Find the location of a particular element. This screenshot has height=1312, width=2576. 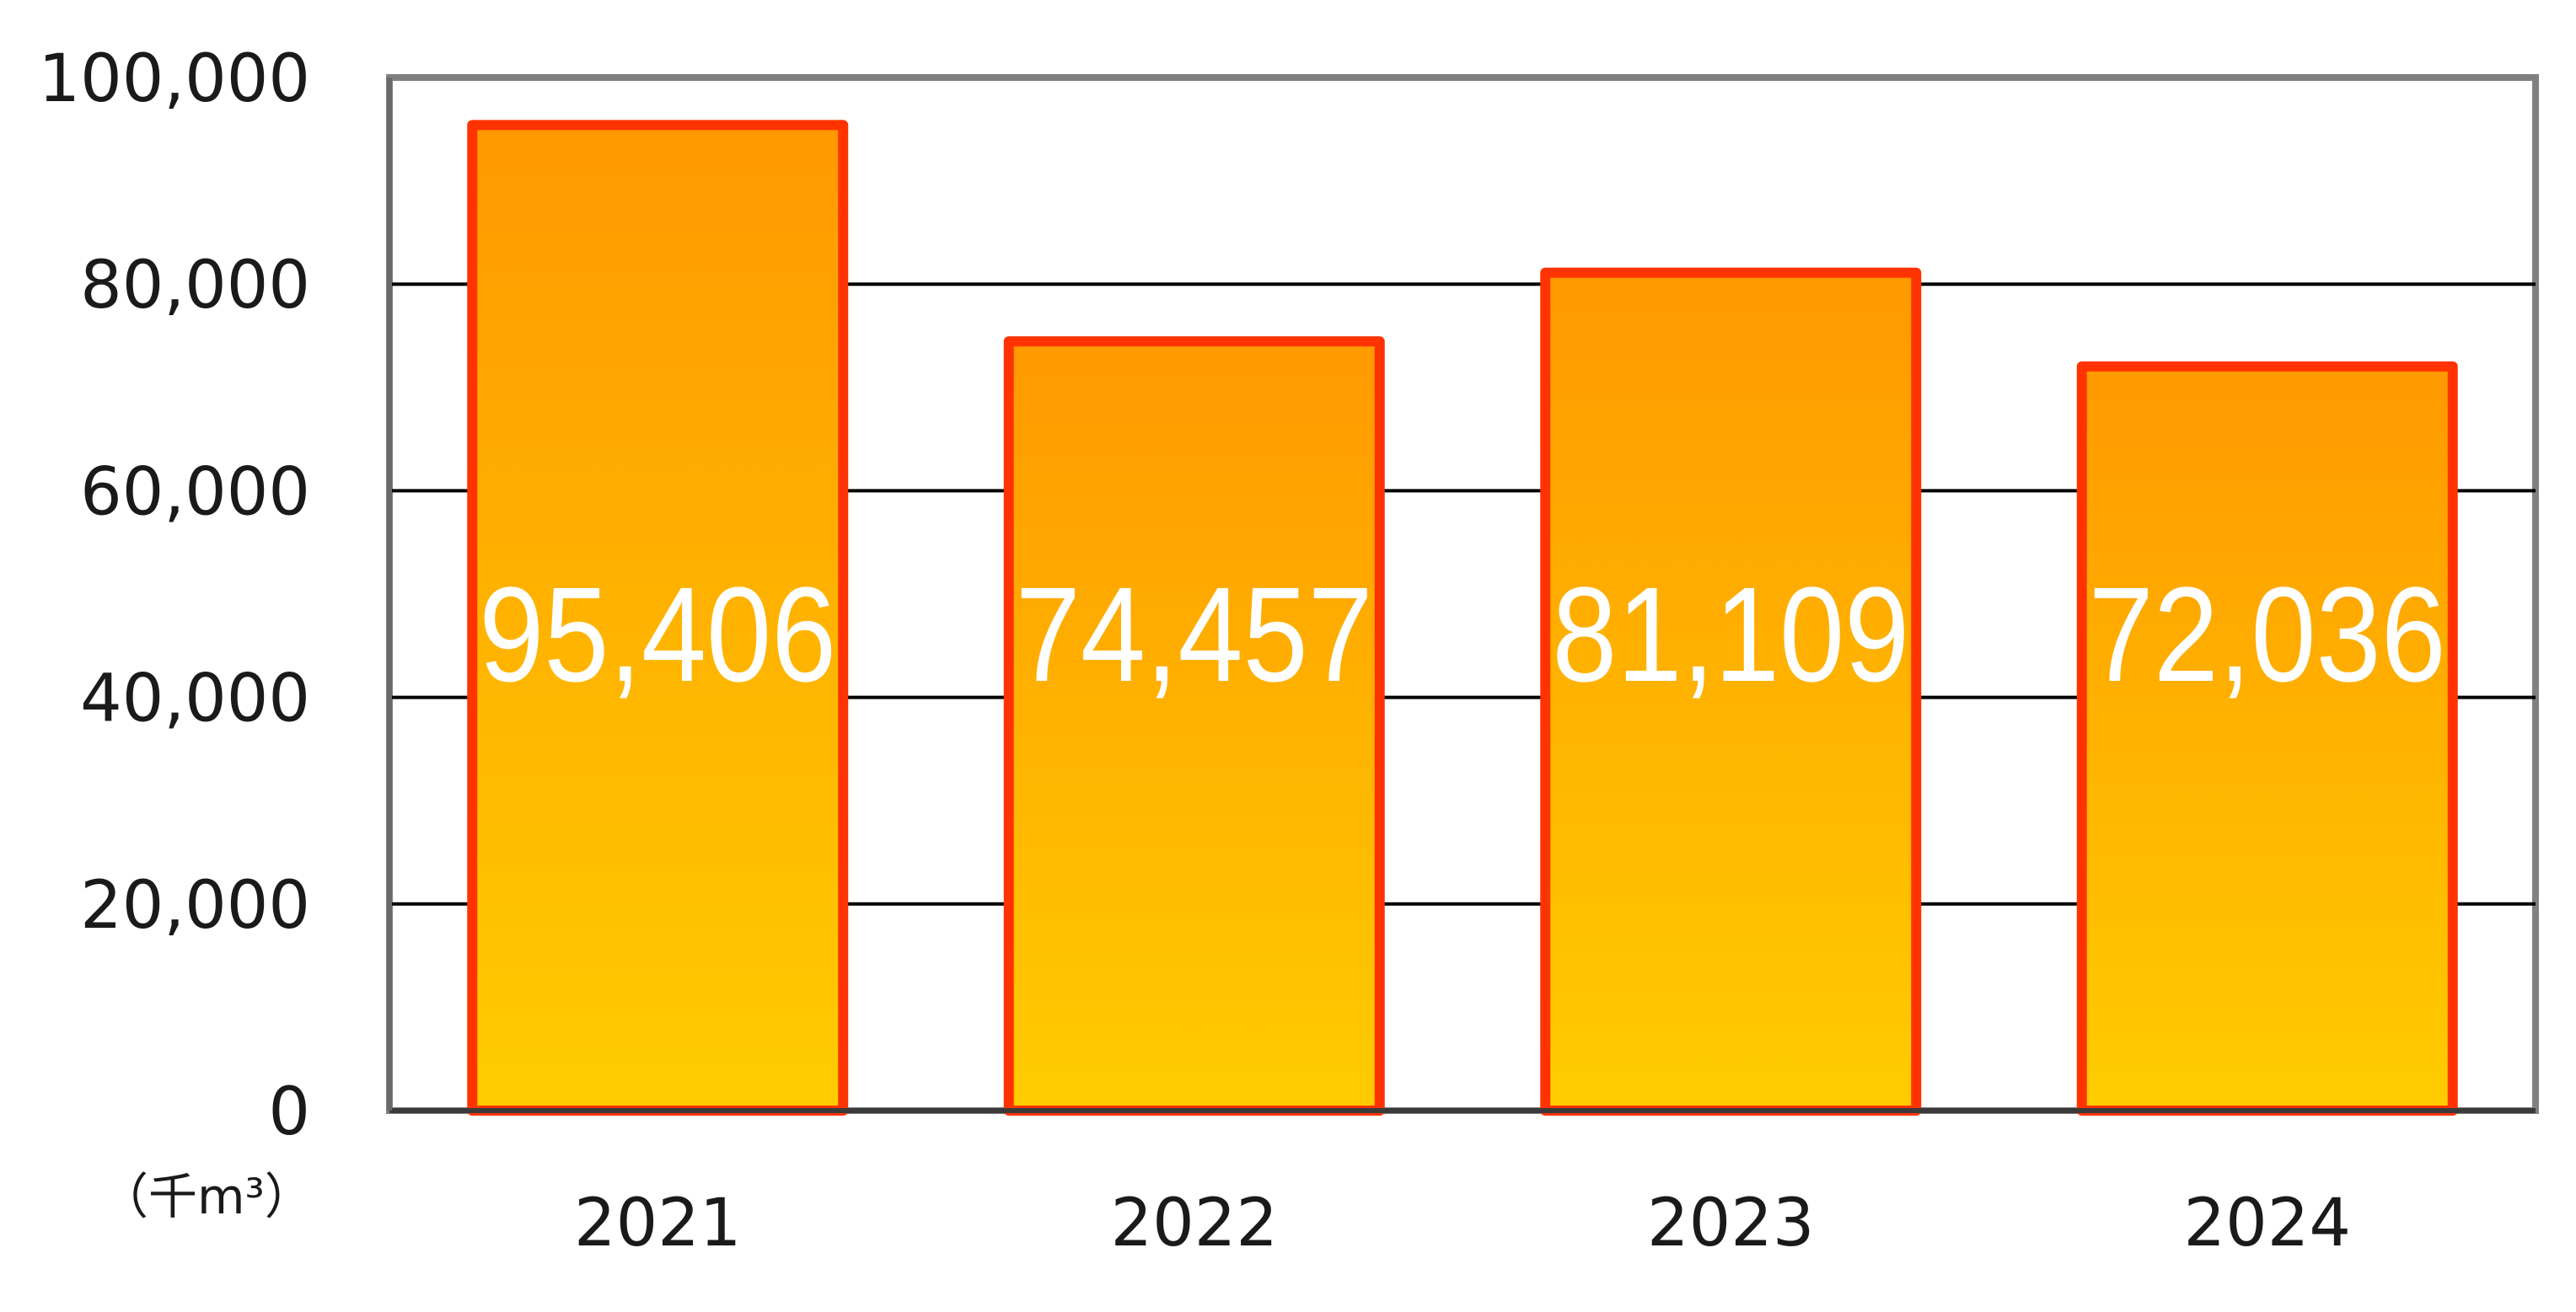

x-tick-label: 2022 is located at coordinates (1194, 1223).